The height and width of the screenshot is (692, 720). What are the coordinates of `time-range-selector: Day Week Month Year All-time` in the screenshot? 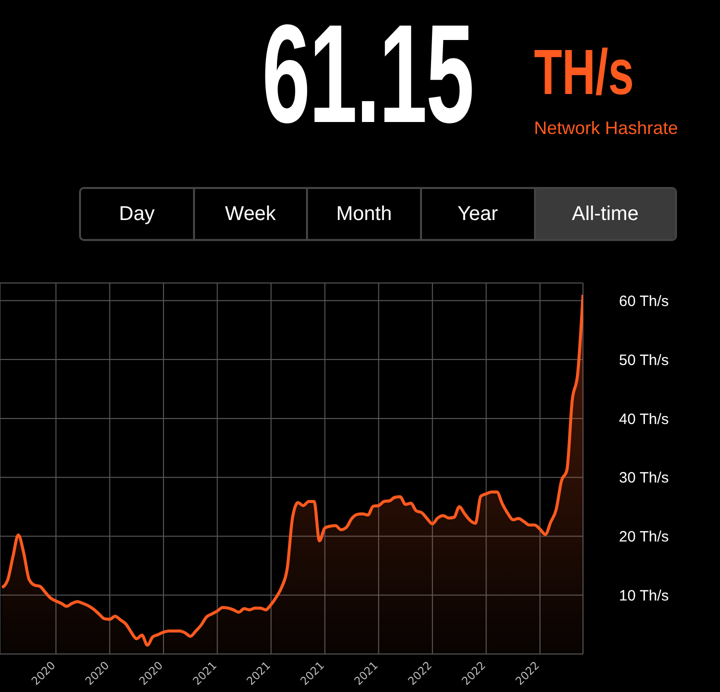 It's located at (378, 214).